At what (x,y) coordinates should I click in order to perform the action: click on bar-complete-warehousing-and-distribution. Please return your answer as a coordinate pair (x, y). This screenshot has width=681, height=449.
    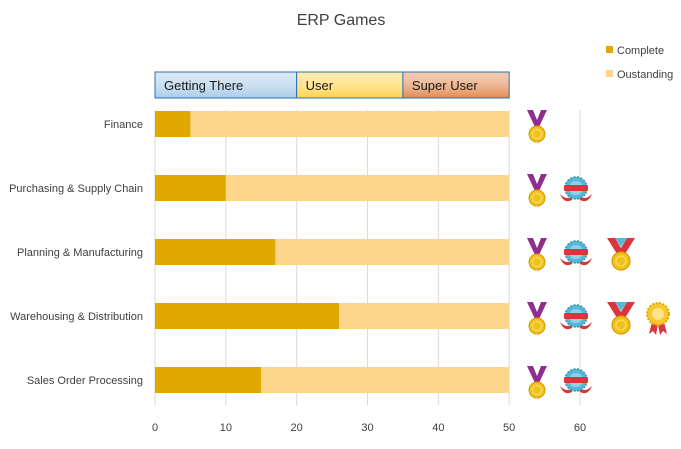
    Looking at the image, I should click on (247, 316).